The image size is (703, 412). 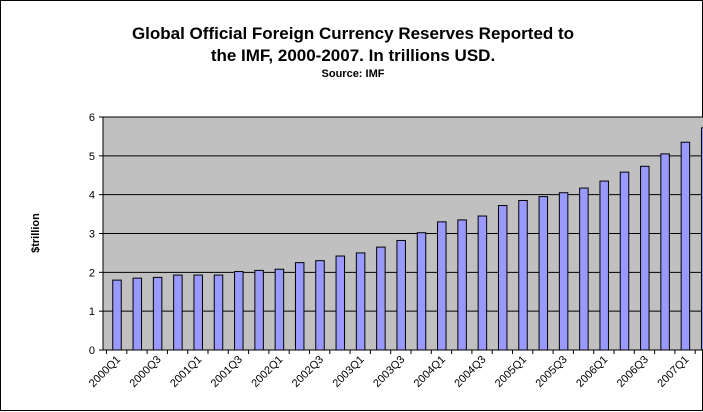 I want to click on bar-2003Q2, so click(x=381, y=298).